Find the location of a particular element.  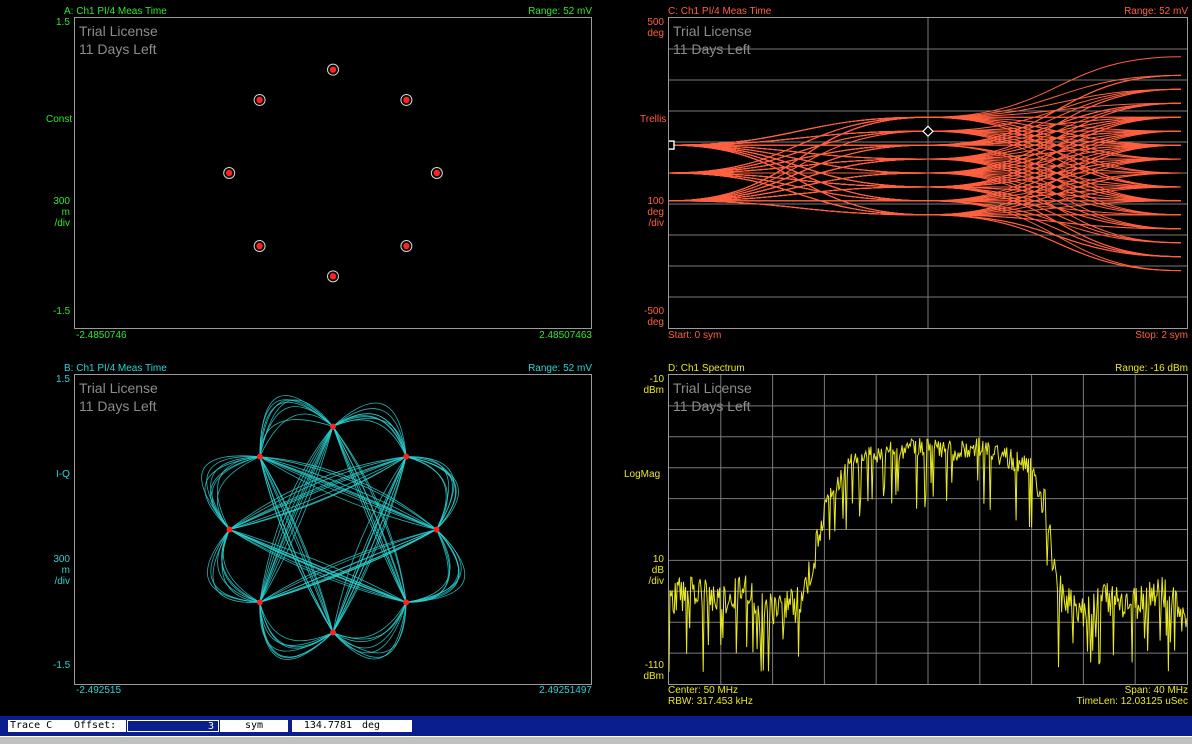

panel-c-y-scale-1: 100 is located at coordinates (655, 201).